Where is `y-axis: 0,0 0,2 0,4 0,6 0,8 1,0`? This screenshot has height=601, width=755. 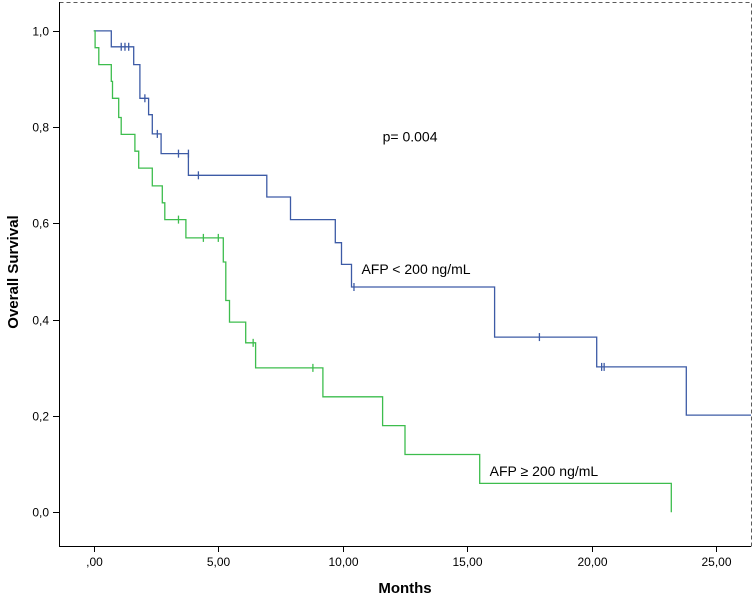 y-axis: 0,0 0,2 0,4 0,6 0,8 1,0 is located at coordinates (46, 274).